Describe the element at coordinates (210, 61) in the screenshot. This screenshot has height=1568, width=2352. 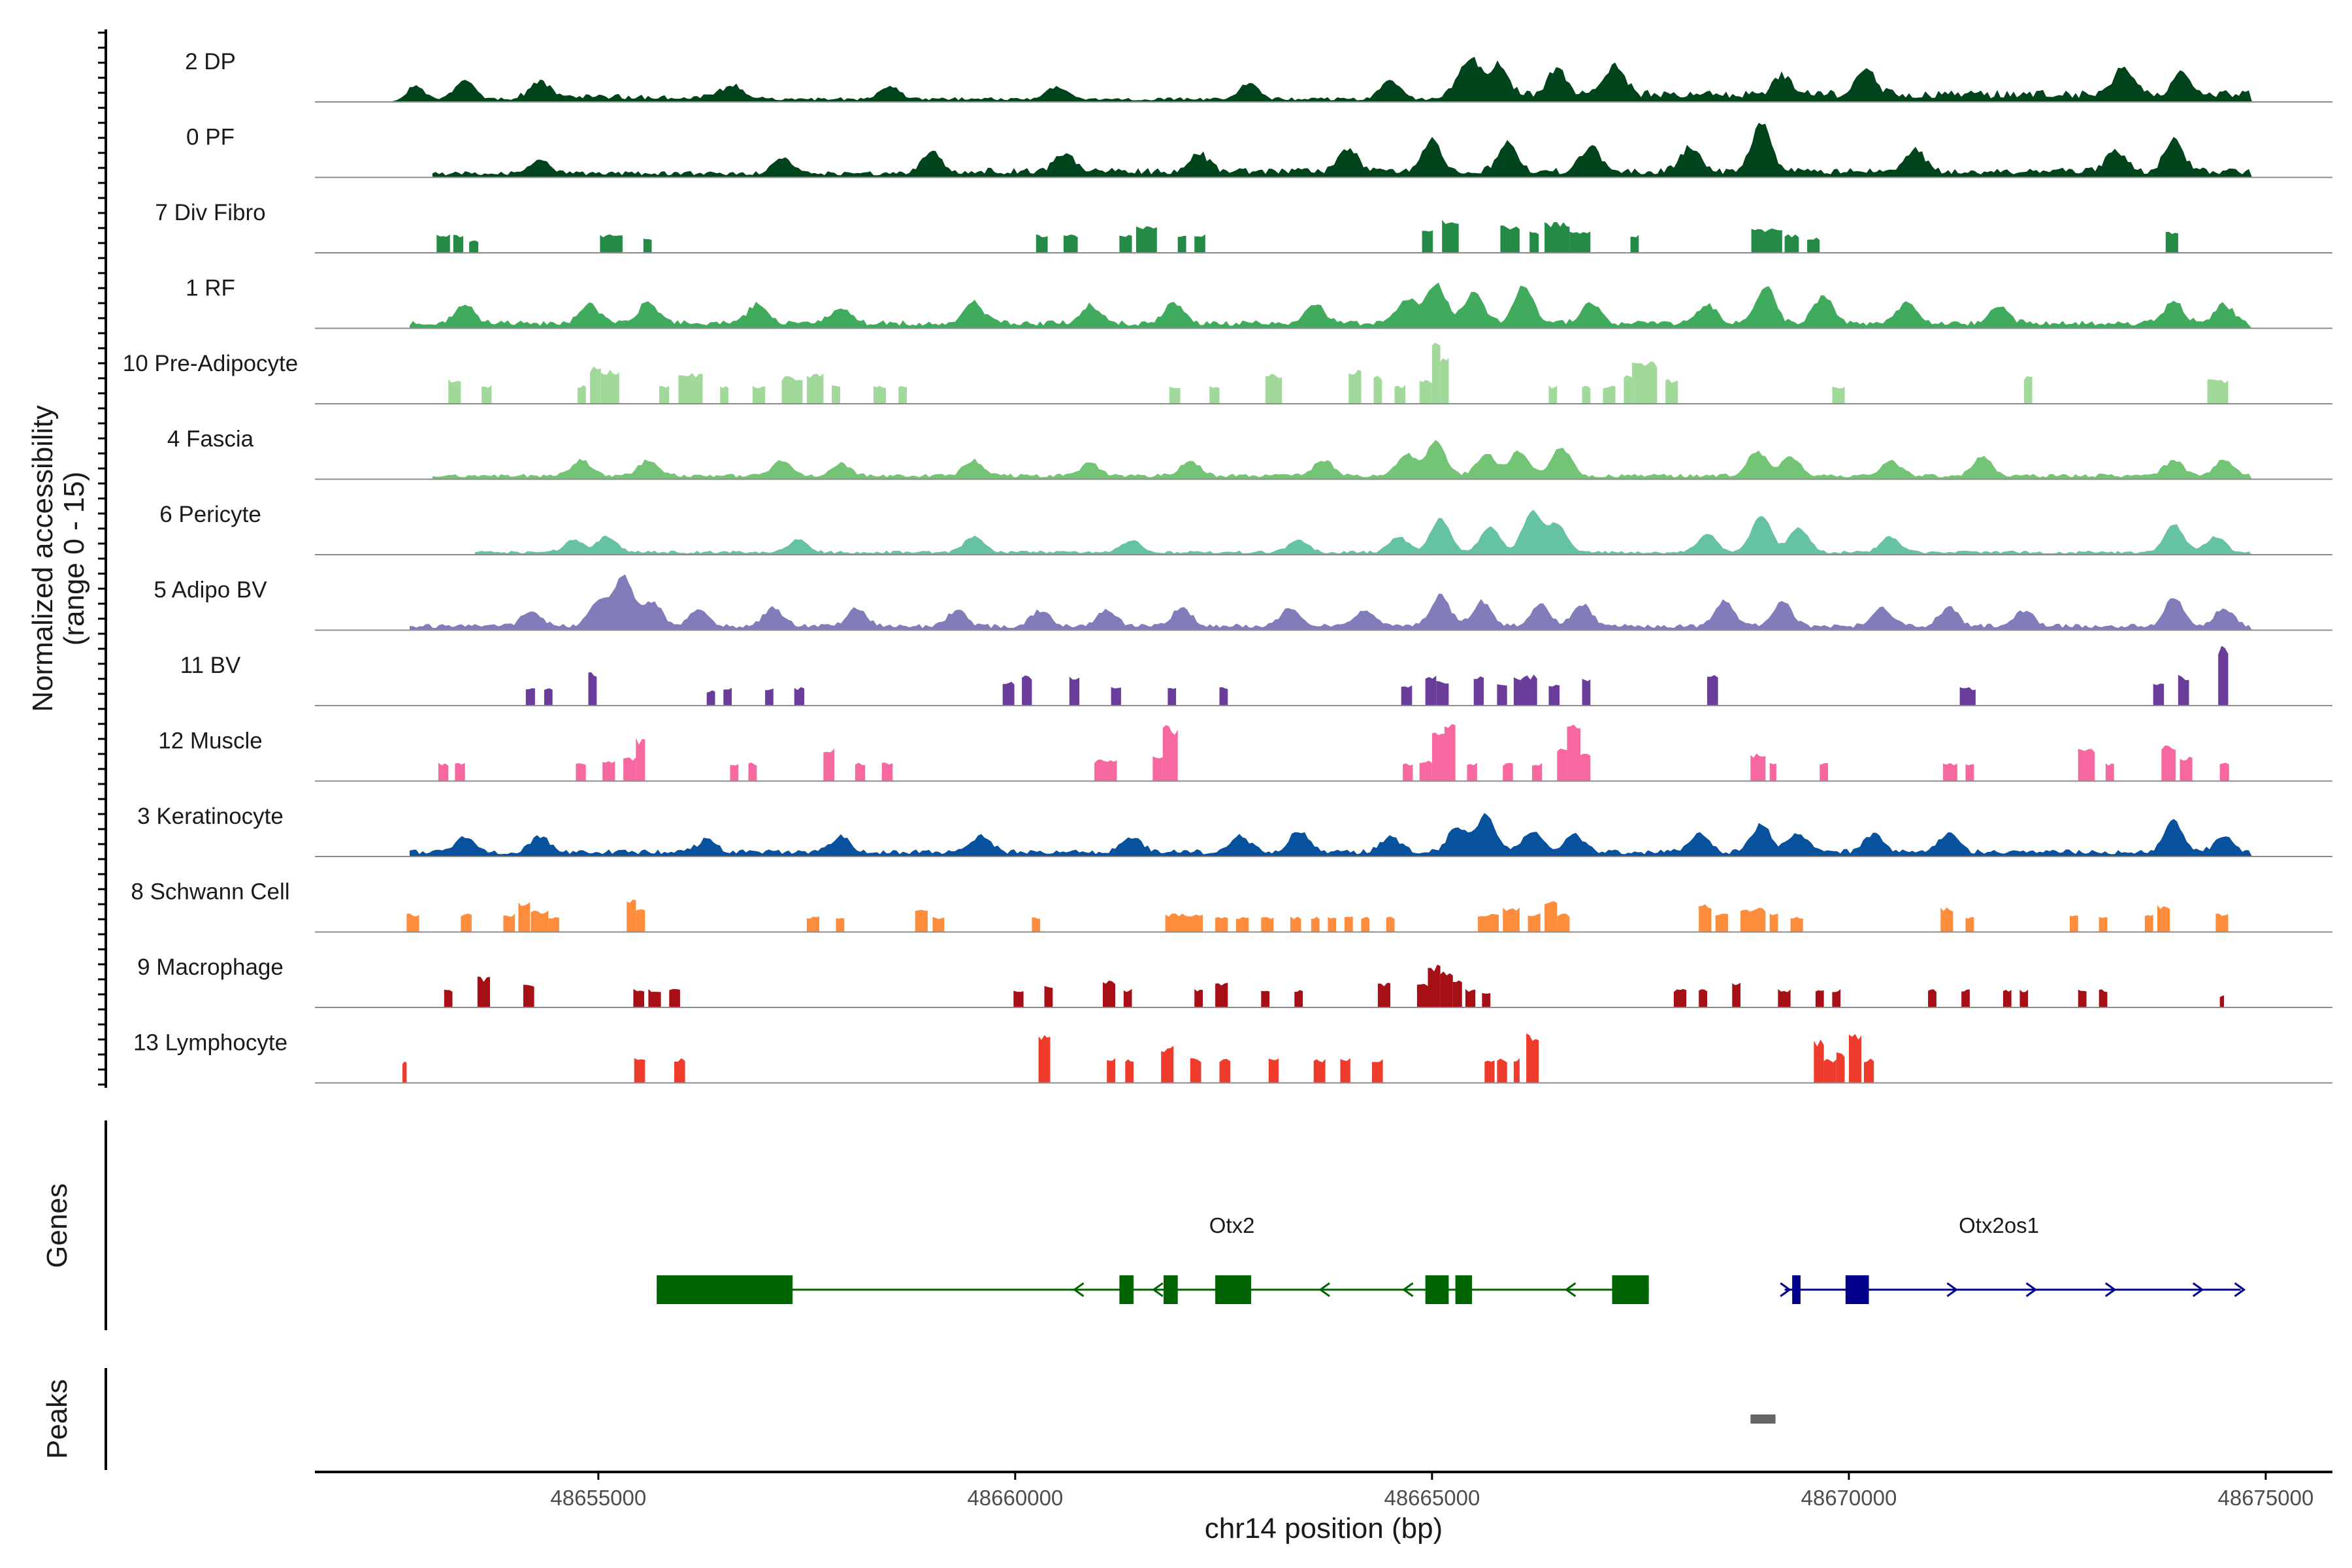
I see `track-label: 2 DP` at that location.